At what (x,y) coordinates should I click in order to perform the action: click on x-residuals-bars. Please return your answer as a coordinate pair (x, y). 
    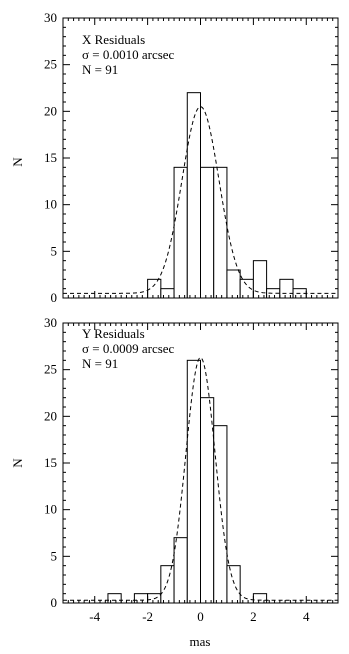
    Looking at the image, I should click on (227, 195).